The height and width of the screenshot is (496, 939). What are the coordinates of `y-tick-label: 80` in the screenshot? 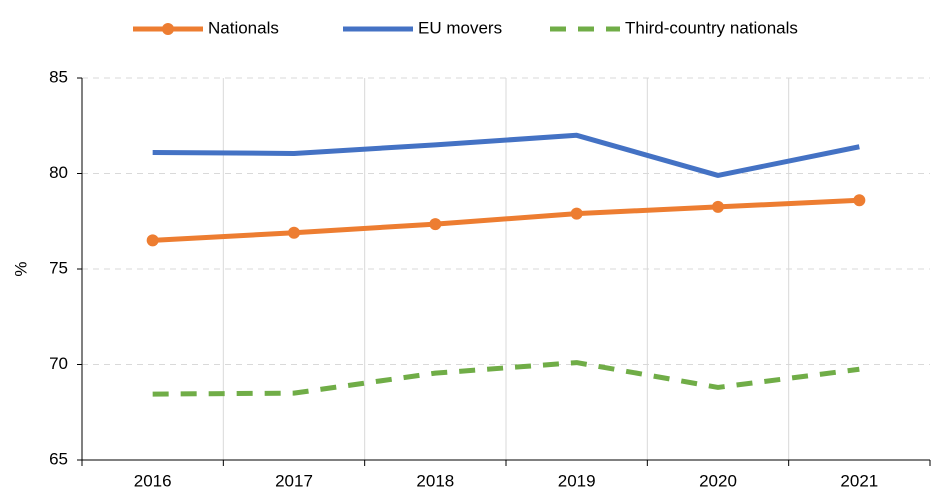 It's located at (58, 172).